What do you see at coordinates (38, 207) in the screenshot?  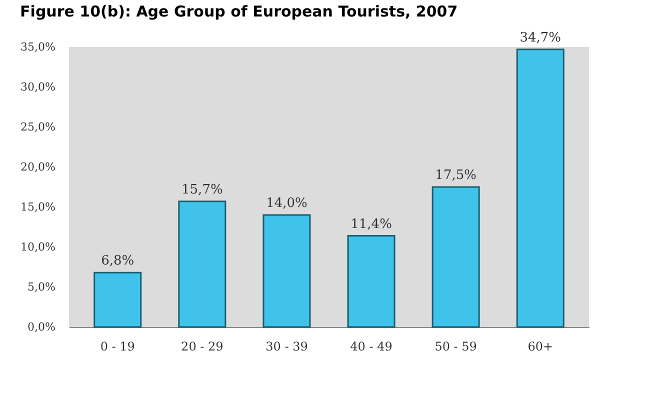 I see `y-tick-label: 15,0%` at bounding box center [38, 207].